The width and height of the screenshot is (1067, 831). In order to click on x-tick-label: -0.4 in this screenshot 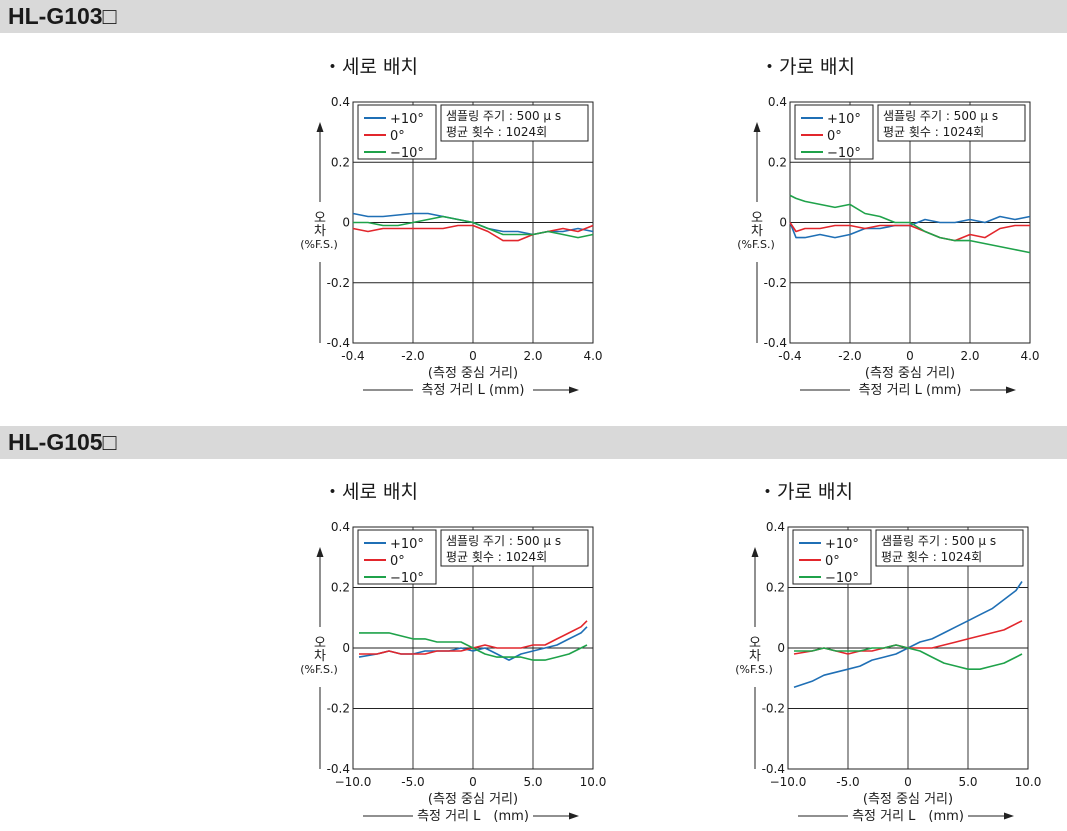, I will do `click(352, 356)`.